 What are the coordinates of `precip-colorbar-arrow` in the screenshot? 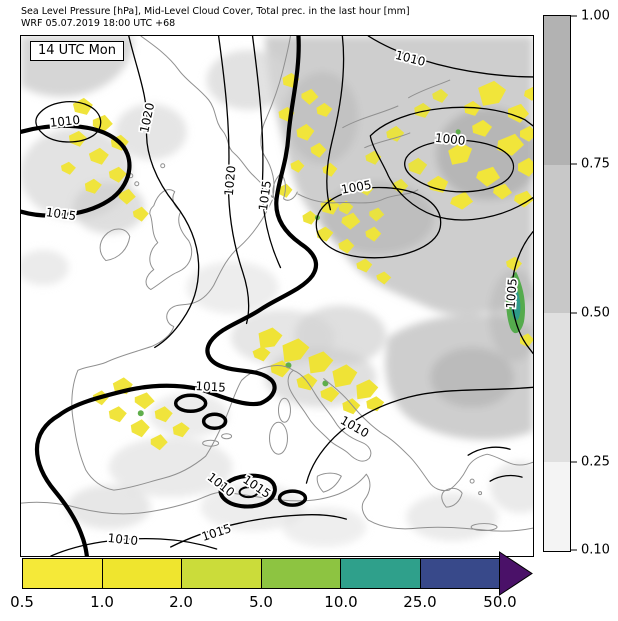 It's located at (516, 573).